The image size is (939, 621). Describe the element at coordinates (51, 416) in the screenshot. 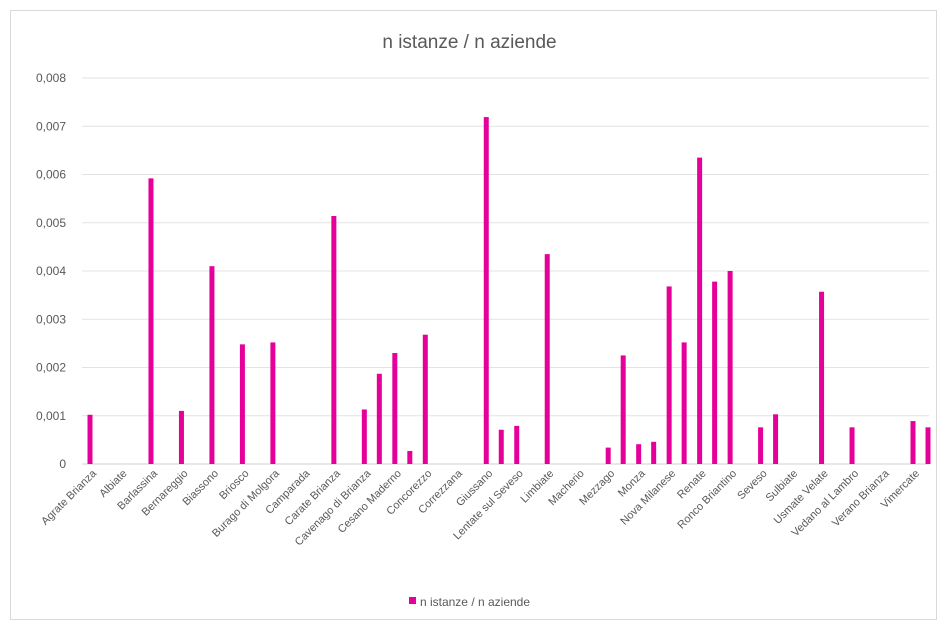

I see `y-tick-label: 0,001` at that location.